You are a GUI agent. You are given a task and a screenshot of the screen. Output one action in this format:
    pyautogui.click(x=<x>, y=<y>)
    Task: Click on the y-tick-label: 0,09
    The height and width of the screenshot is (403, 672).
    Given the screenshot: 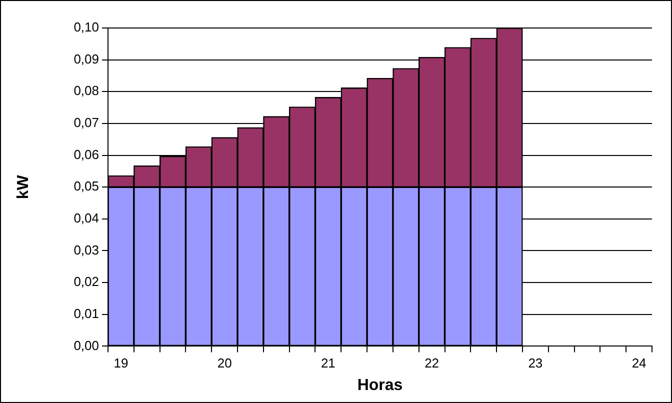 What is the action you would take?
    pyautogui.click(x=86, y=58)
    